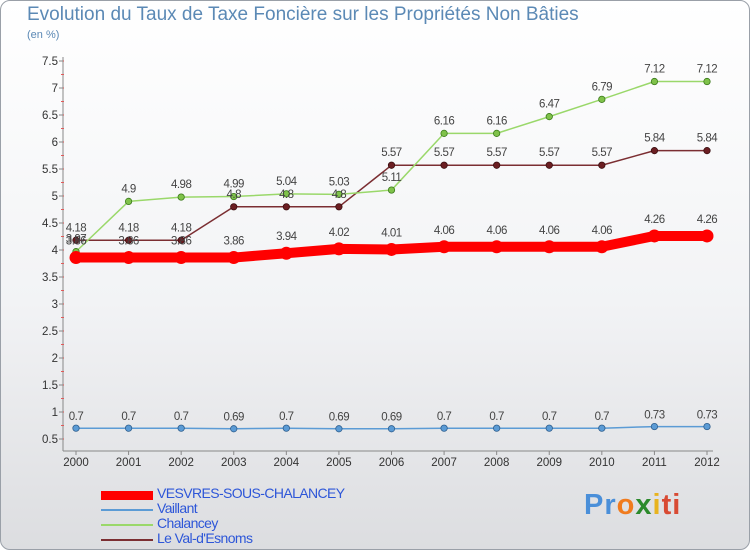 This screenshot has width=750, height=550. I want to click on x-tick-label: 2003, so click(234, 463).